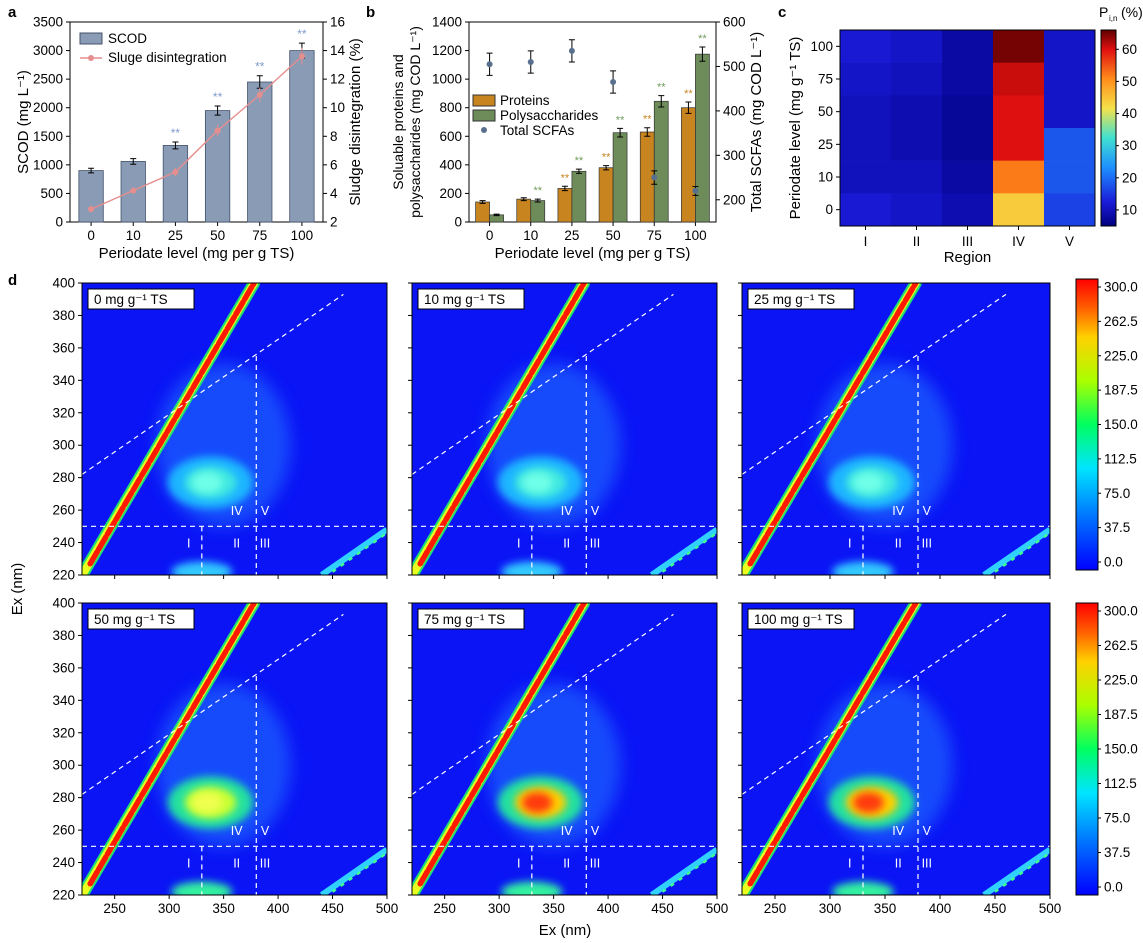  What do you see at coordinates (355, 122) in the screenshot?
I see `y-axis-title-right: Sludge disintegration (%)` at bounding box center [355, 122].